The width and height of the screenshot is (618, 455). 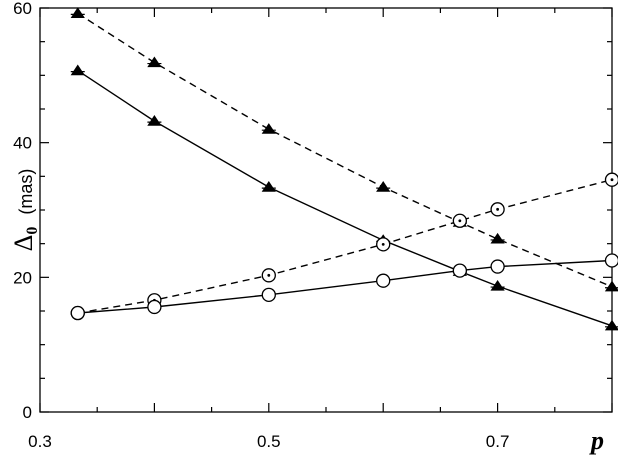 I want to click on y-axis-label: Δ0 (mas), so click(x=25, y=210).